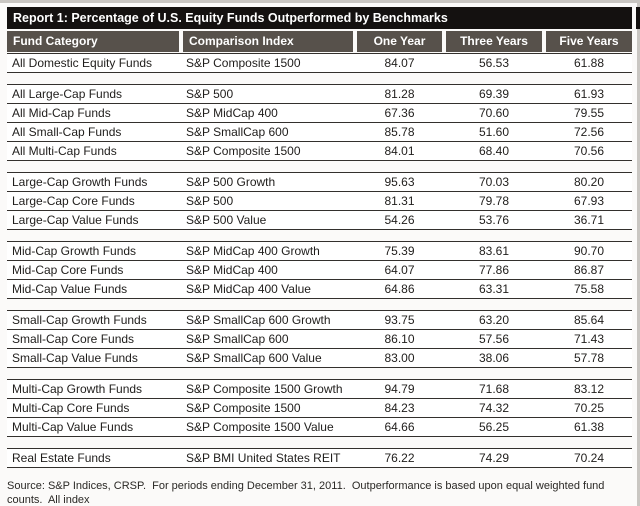 This screenshot has height=506, width=640. What do you see at coordinates (77, 389) in the screenshot?
I see `fund-category-cell: Multi-Cap Growth Funds` at bounding box center [77, 389].